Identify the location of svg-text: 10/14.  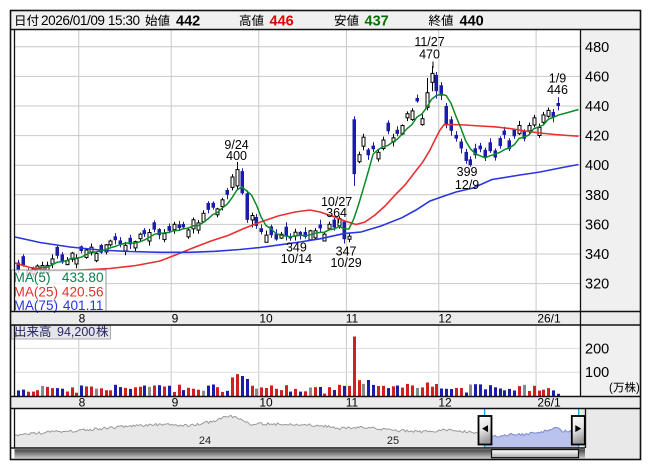
(296, 259).